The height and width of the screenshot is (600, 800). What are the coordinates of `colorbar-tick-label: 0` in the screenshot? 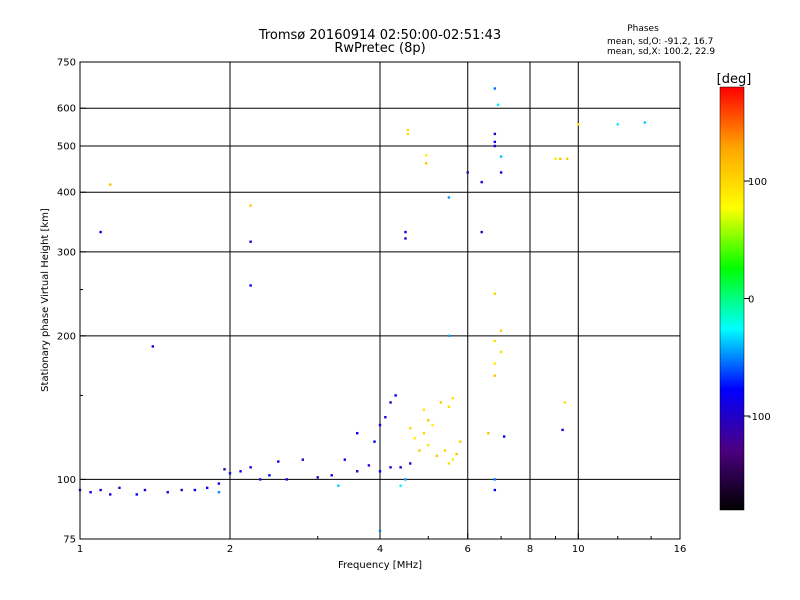 It's located at (751, 300).